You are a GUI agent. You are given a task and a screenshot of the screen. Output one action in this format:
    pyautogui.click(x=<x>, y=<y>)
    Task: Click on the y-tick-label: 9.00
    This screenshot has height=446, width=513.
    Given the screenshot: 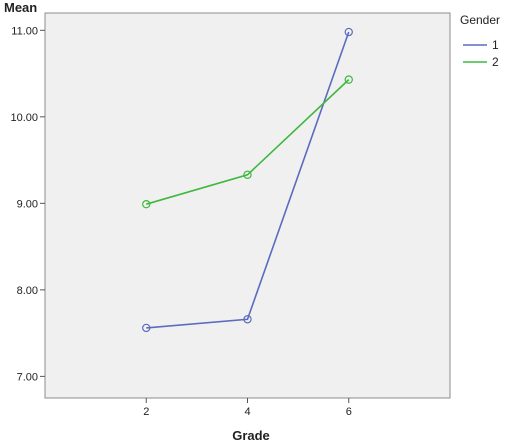 What is the action you would take?
    pyautogui.click(x=27, y=204)
    